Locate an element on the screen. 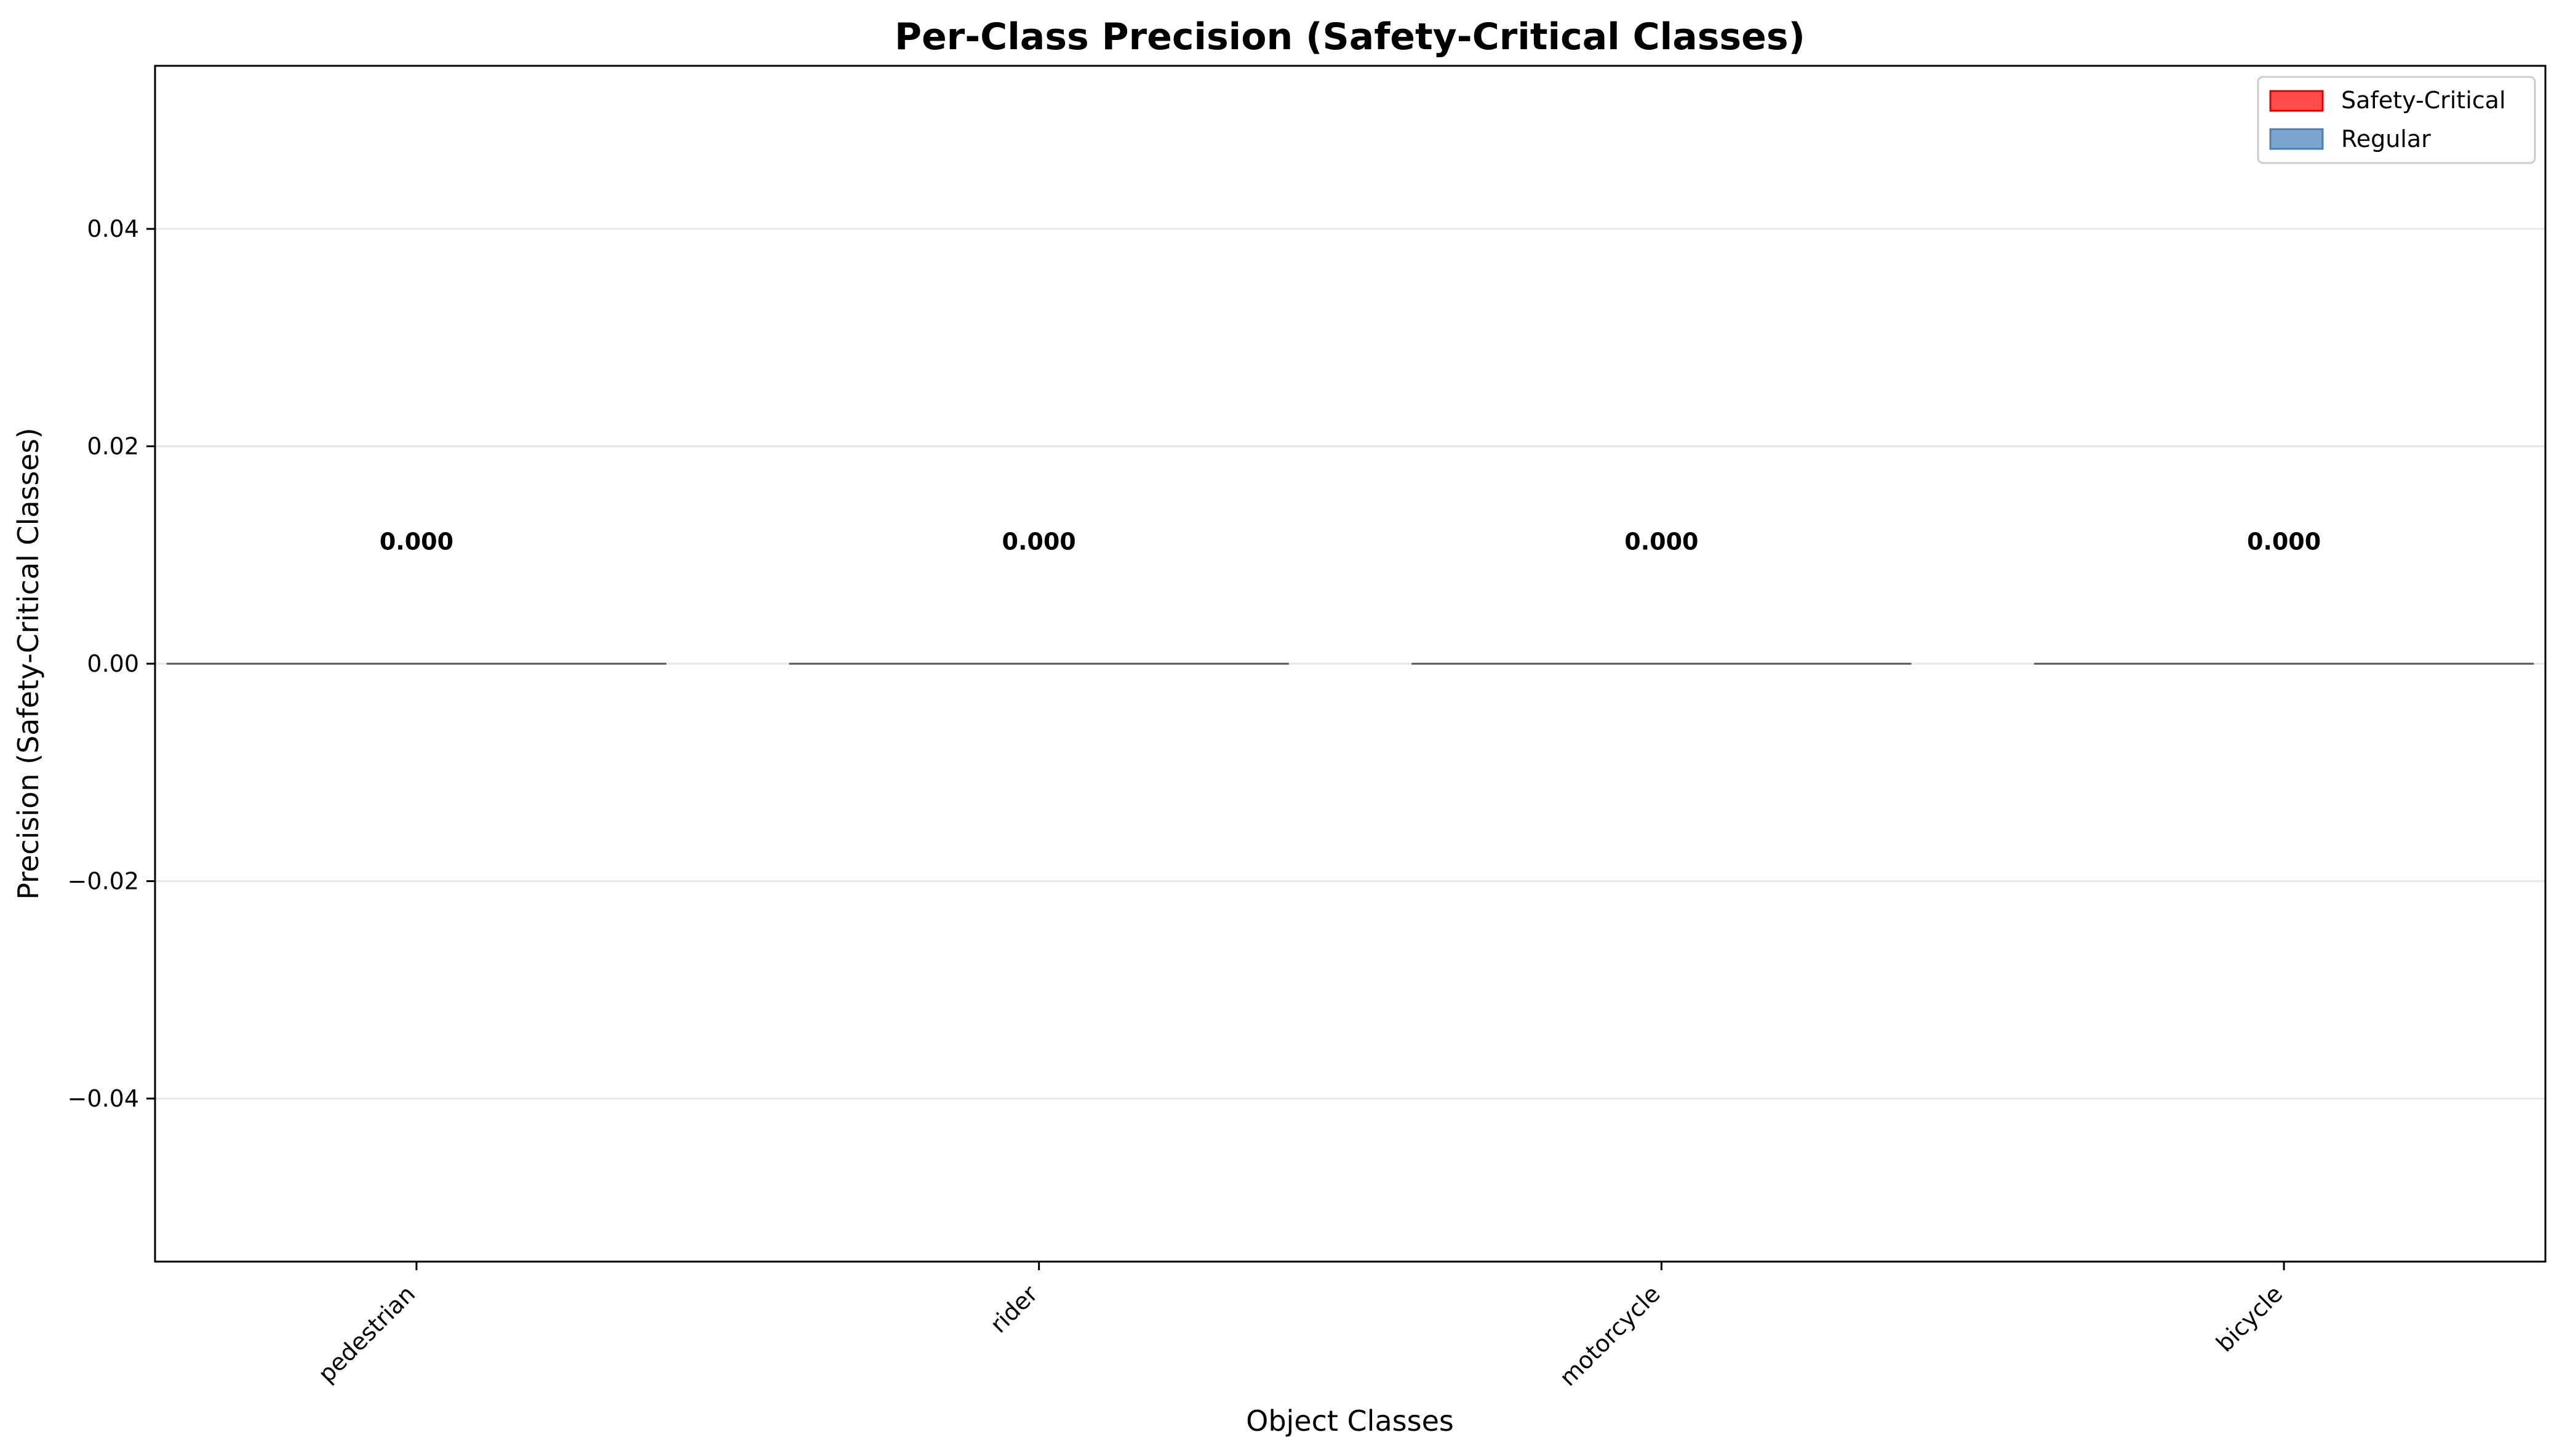  y-tick-label: 0.04 is located at coordinates (113, 228).